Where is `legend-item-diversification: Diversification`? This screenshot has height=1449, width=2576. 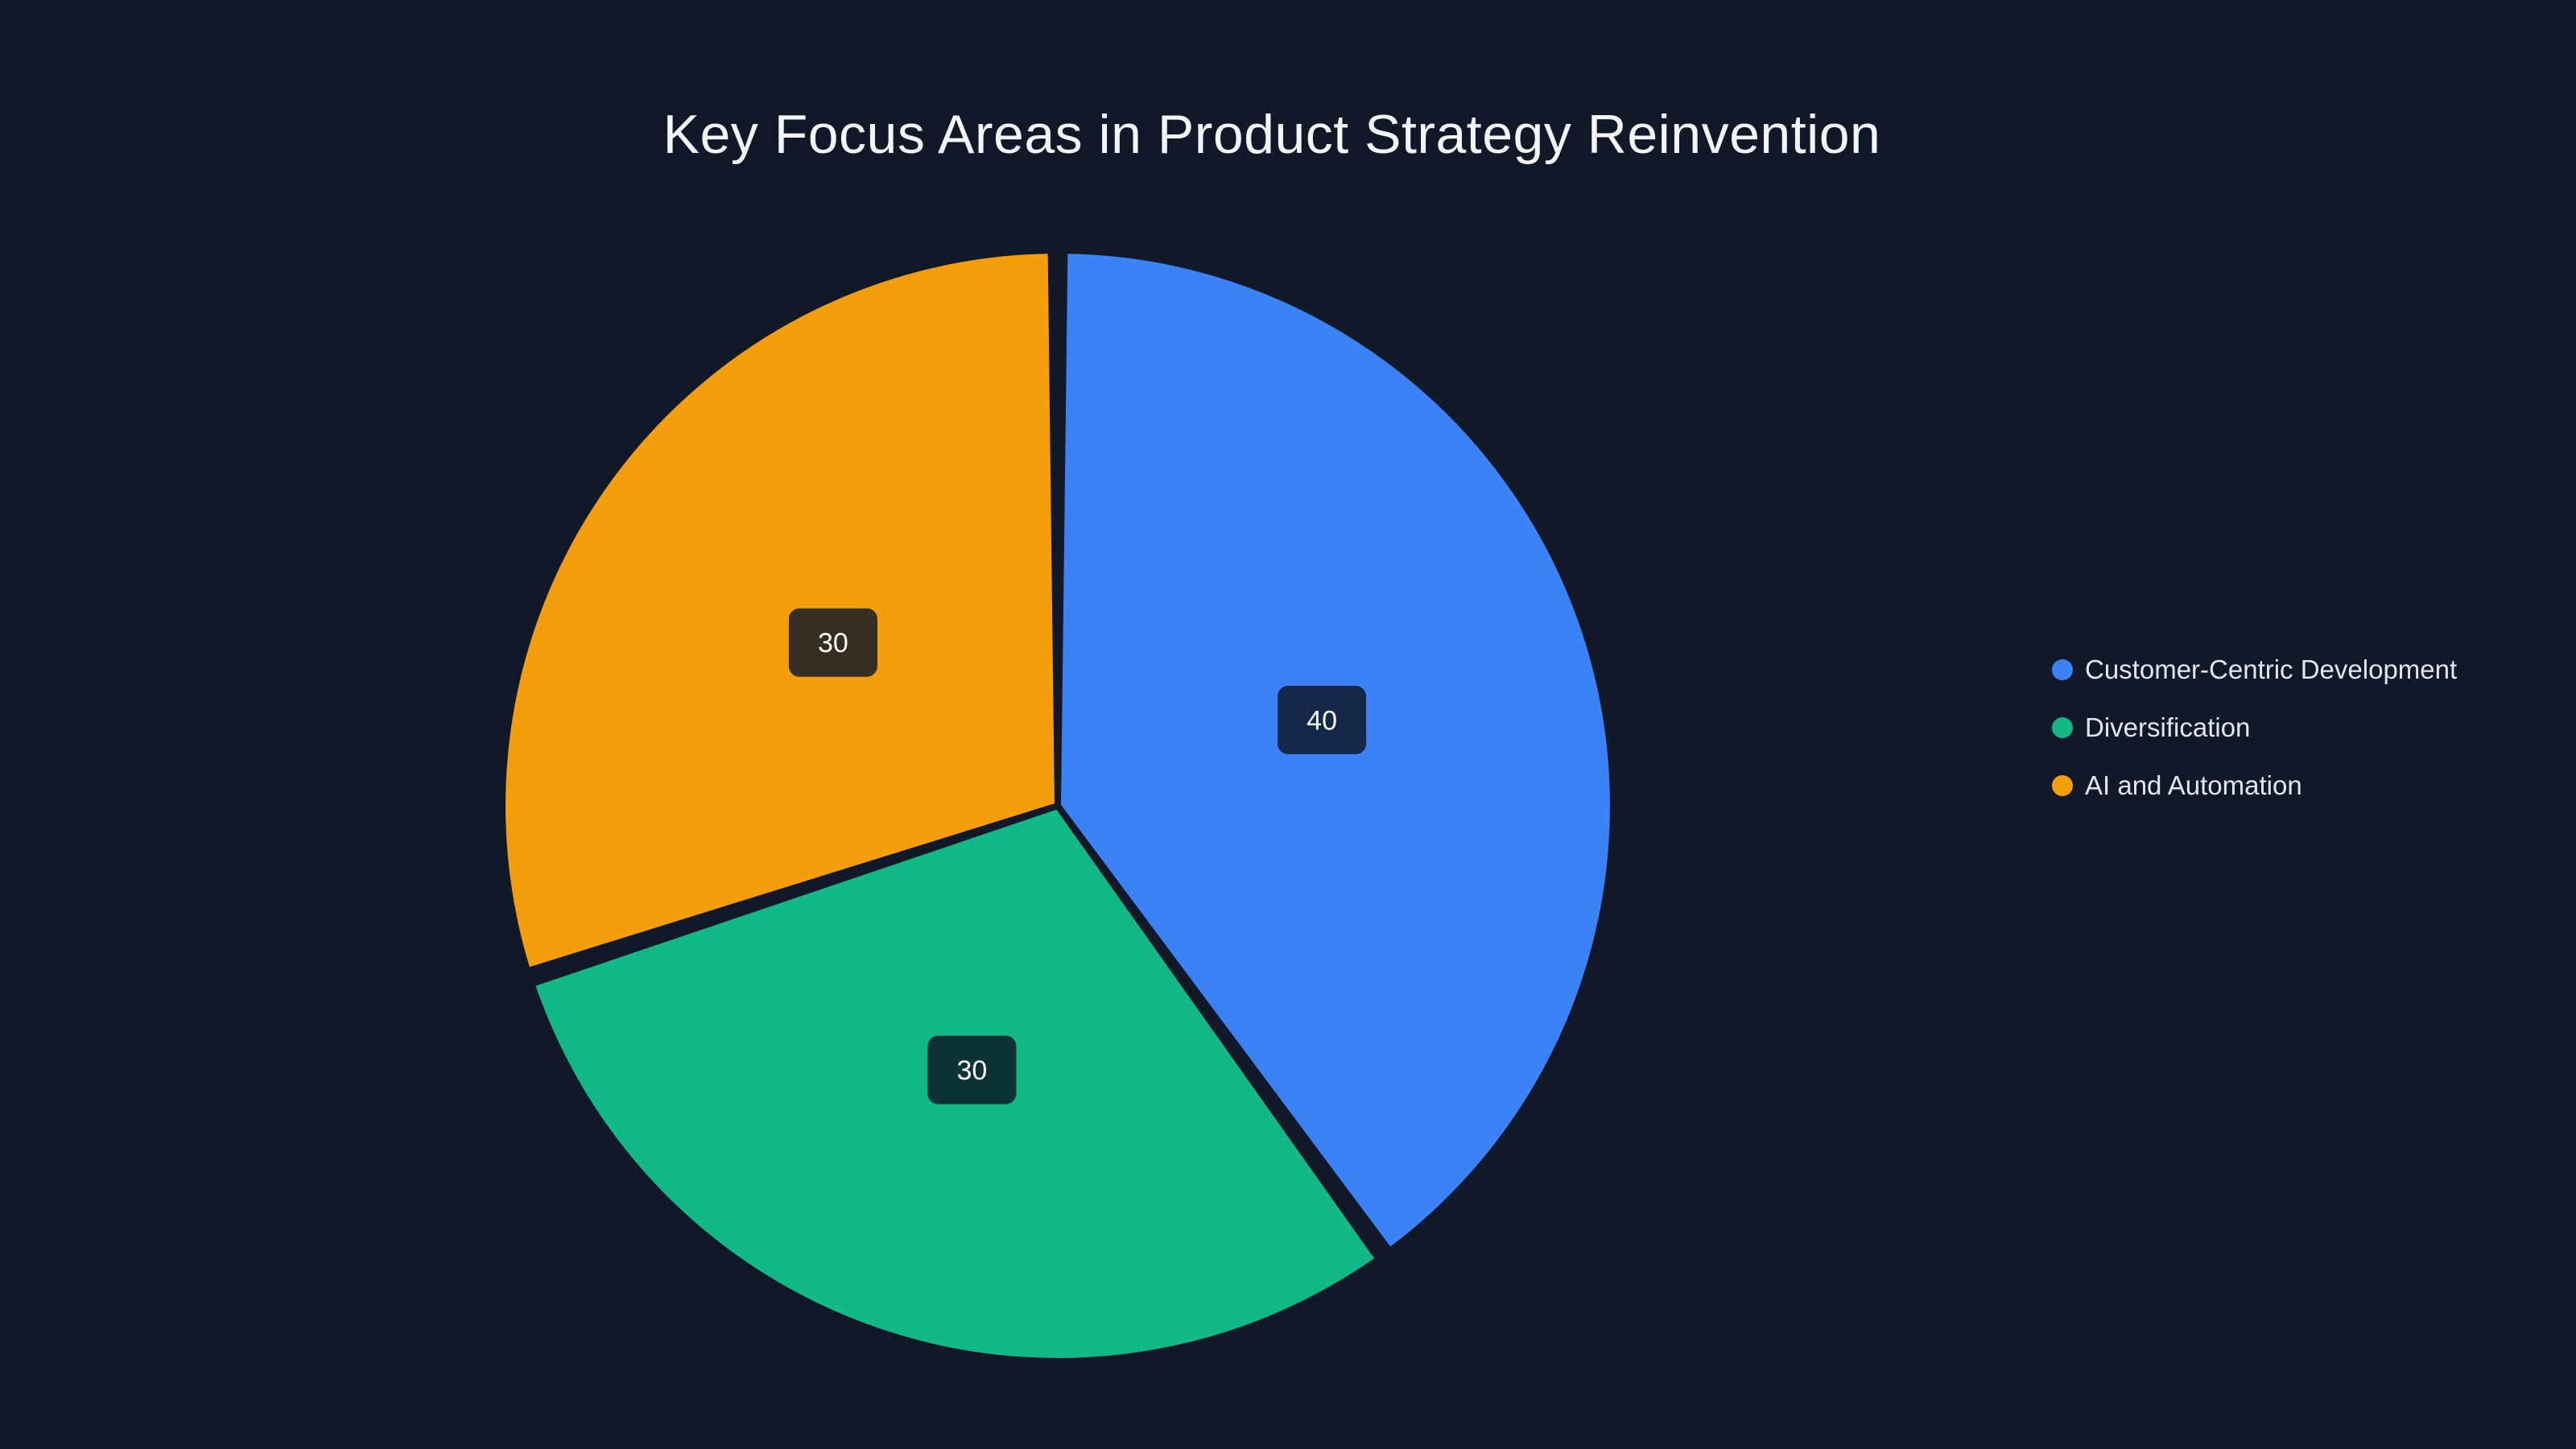 legend-item-diversification: Diversification is located at coordinates (2254, 727).